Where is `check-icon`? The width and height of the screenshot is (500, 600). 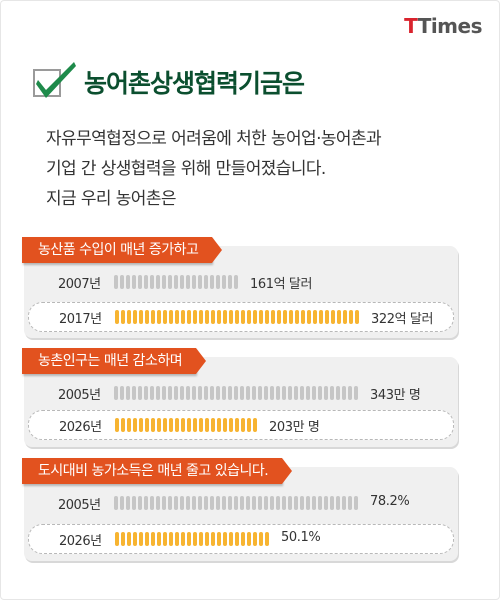
check-icon is located at coordinates (54, 80).